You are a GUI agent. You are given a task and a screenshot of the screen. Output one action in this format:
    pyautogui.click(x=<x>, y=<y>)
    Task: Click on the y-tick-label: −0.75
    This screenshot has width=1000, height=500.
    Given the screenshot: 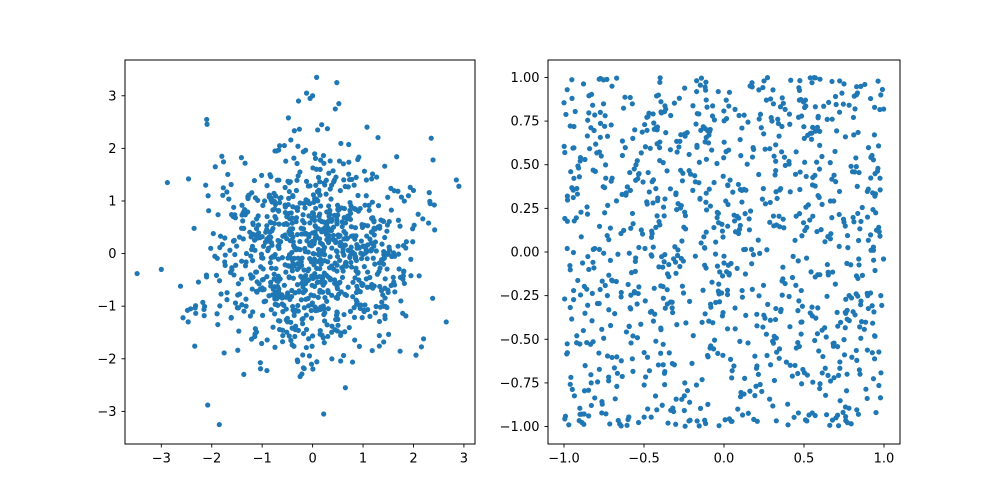 What is the action you would take?
    pyautogui.click(x=520, y=383)
    